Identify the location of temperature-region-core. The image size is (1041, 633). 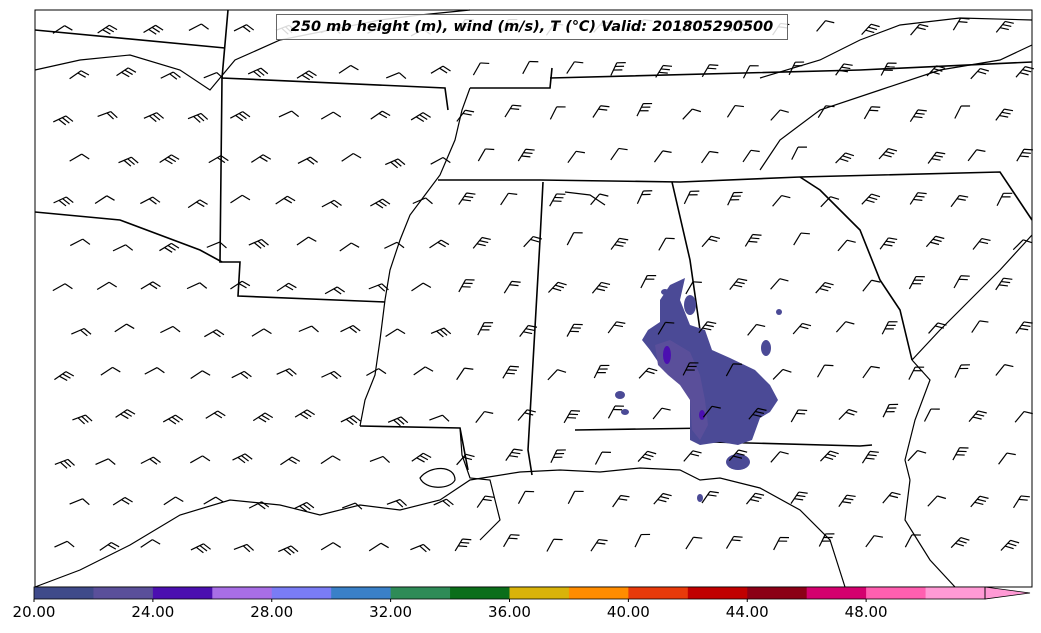
(702, 415).